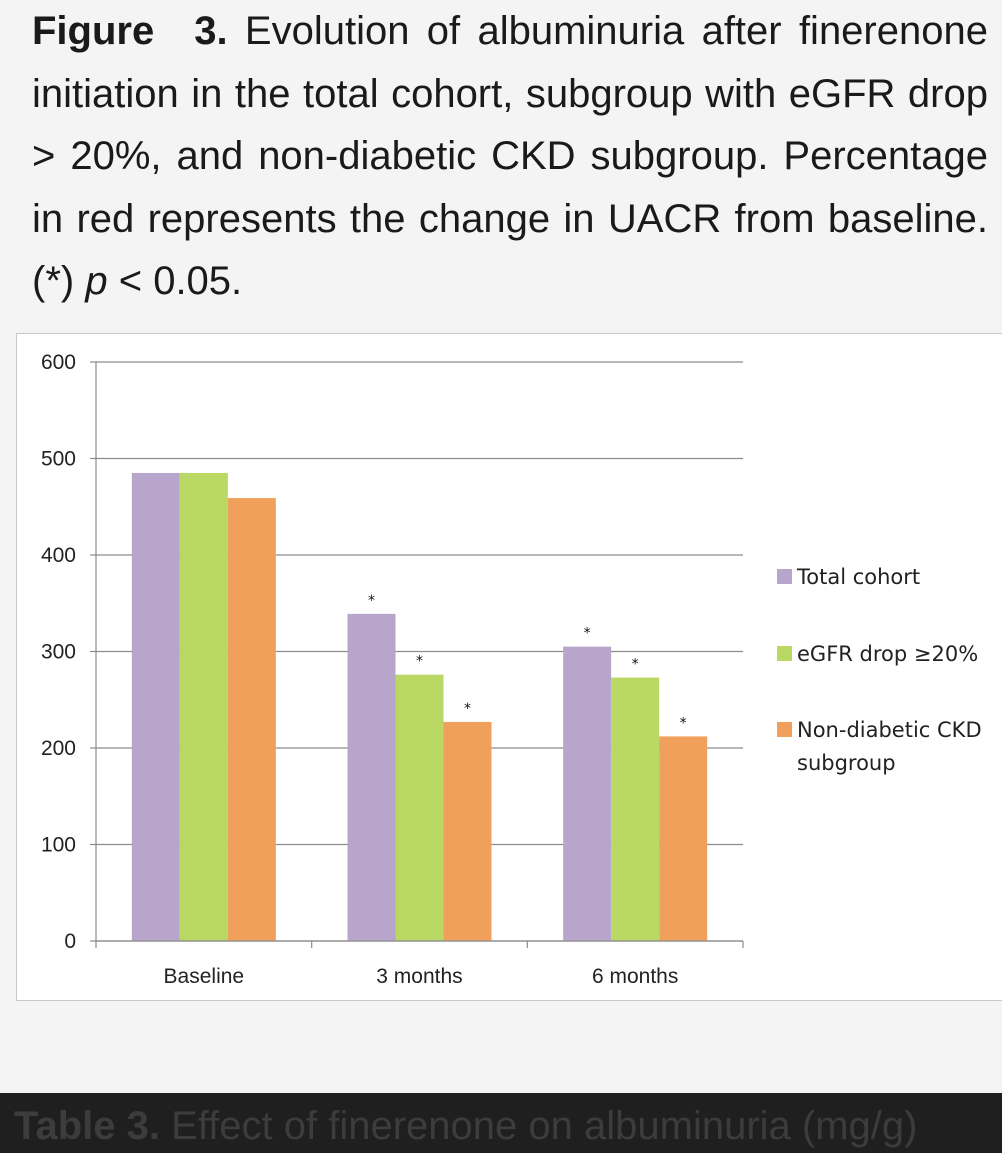 The width and height of the screenshot is (1002, 1153). Describe the element at coordinates (858, 577) in the screenshot. I see `legend-label: Total cohort` at that location.